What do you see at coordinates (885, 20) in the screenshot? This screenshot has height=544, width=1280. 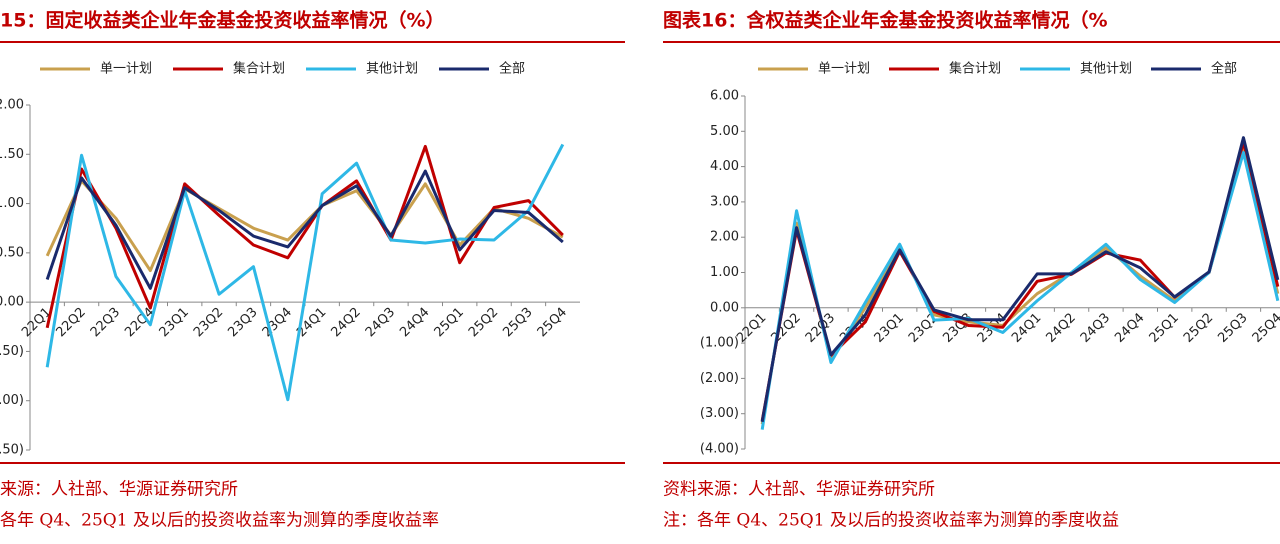 I see `chart-title: 图表16：含权益类企业年金基金投资收益率情况（%` at bounding box center [885, 20].